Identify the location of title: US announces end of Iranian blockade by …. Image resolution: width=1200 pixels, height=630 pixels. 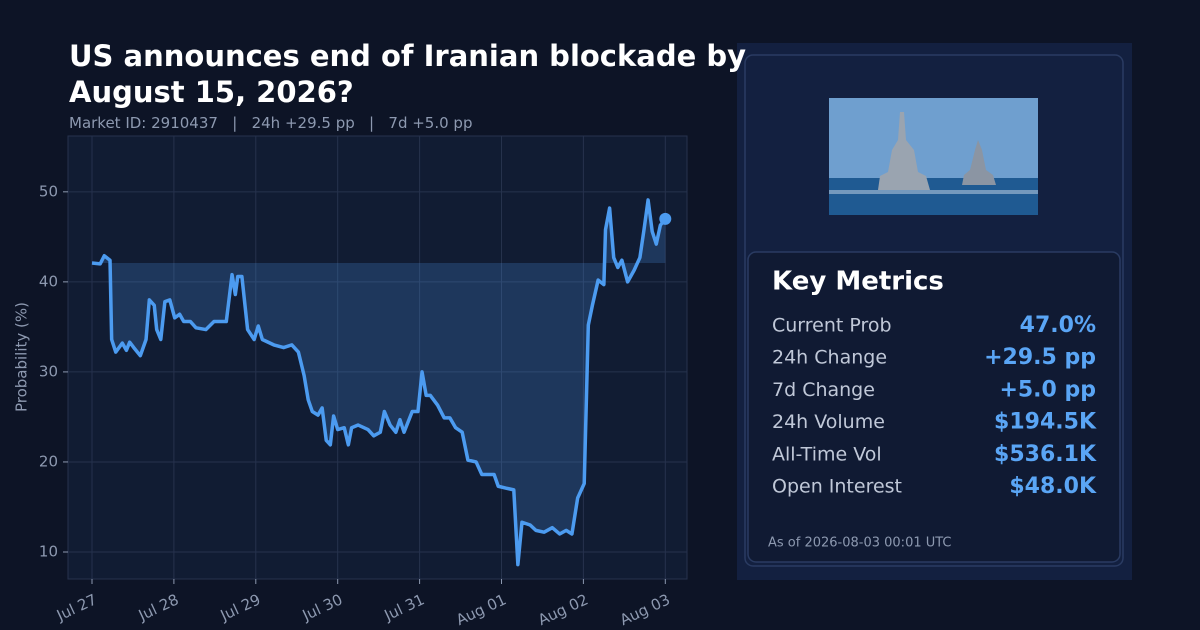
(408, 74).